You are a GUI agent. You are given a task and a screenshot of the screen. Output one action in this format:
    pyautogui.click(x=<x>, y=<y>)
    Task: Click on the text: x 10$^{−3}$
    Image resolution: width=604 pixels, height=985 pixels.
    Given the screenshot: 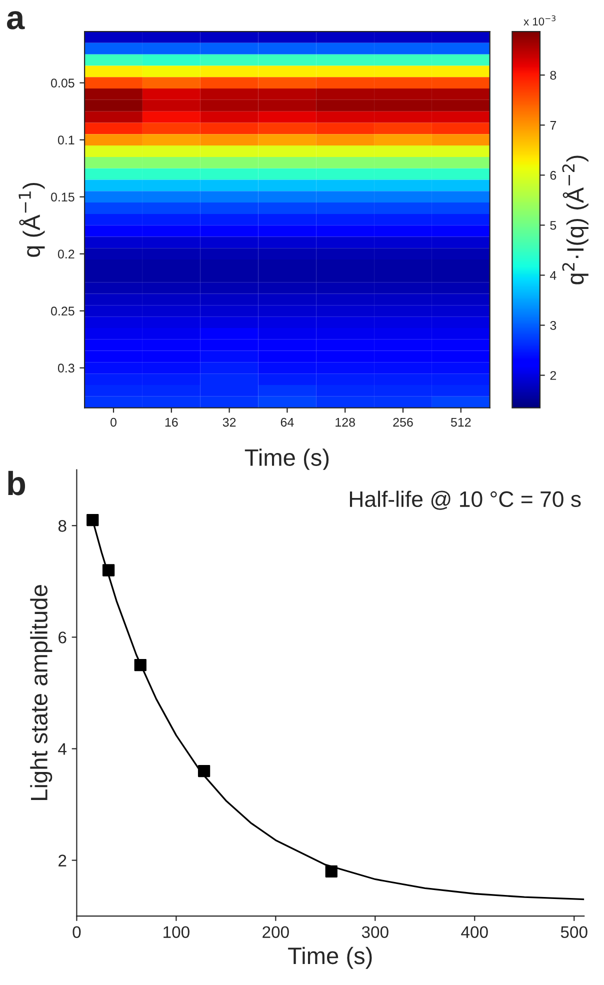 What is the action you would take?
    pyautogui.click(x=540, y=20)
    